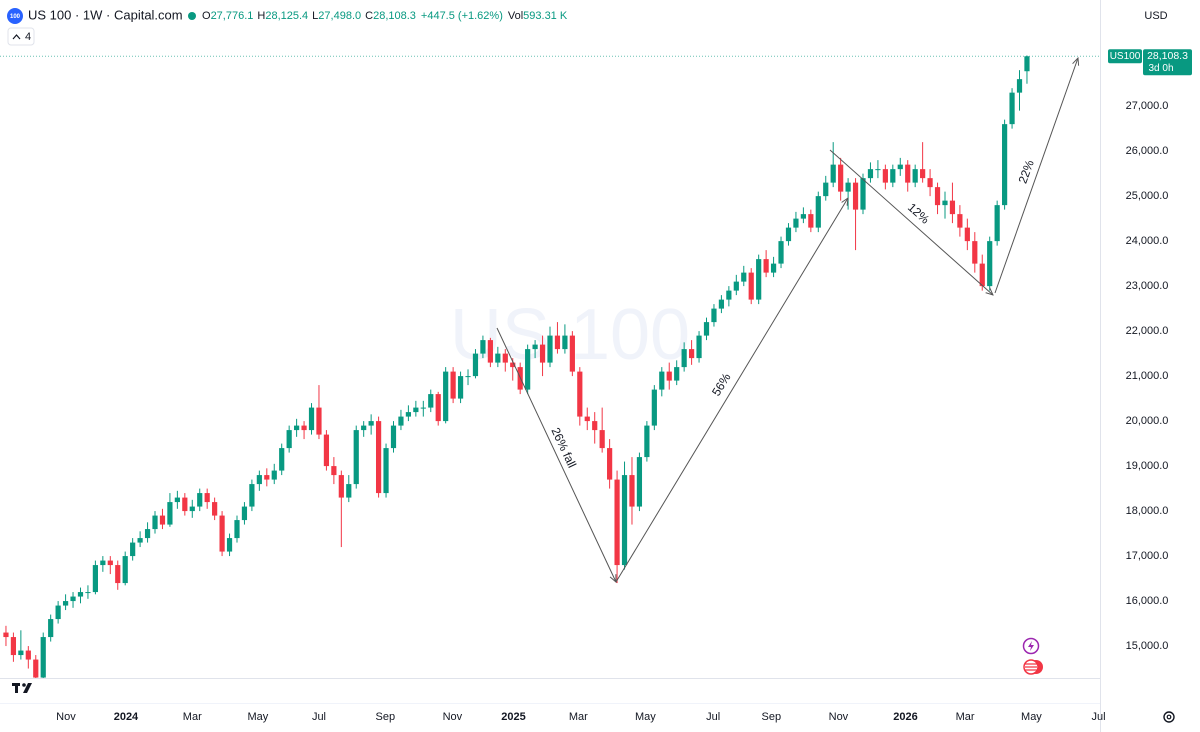 The width and height of the screenshot is (1200, 732). What do you see at coordinates (1147, 376) in the screenshot?
I see `y-tick-label: 21,000.0` at bounding box center [1147, 376].